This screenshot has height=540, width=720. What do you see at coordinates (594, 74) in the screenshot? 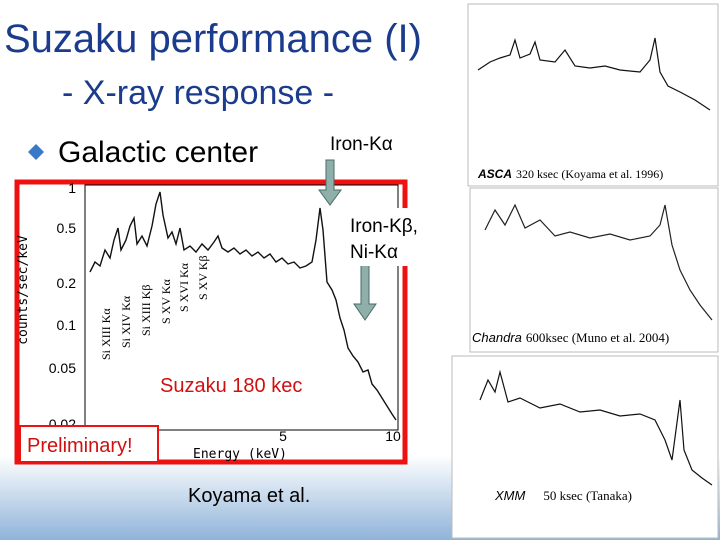
I see `asca-spectrum` at bounding box center [594, 74].